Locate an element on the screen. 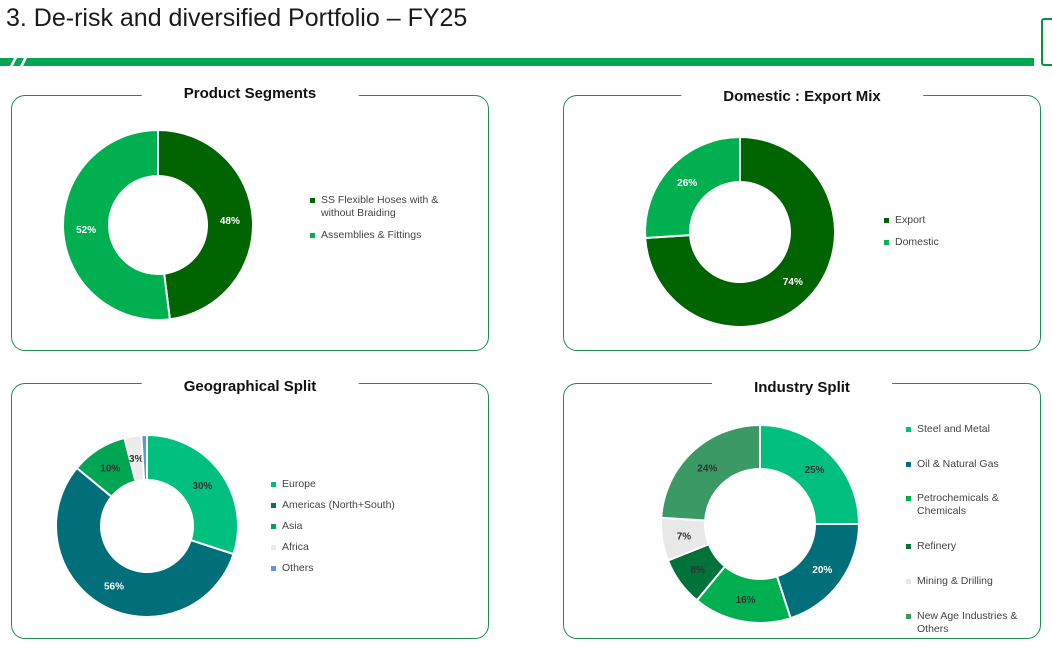 The width and height of the screenshot is (1052, 658). geographical-split-donut-label-africa: 3% is located at coordinates (136, 459).